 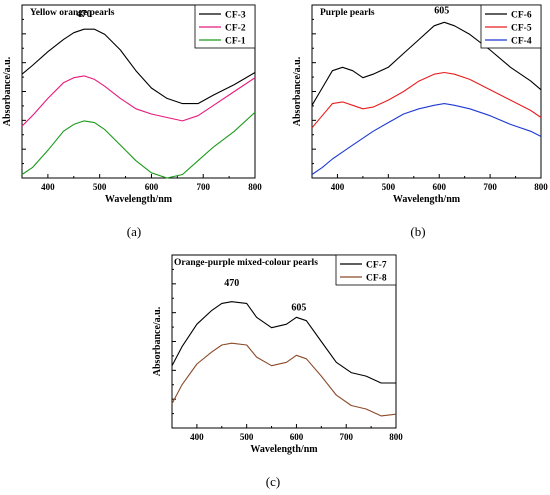 What do you see at coordinates (347, 13) in the screenshot?
I see `chart-title: Purple pearls` at bounding box center [347, 13].